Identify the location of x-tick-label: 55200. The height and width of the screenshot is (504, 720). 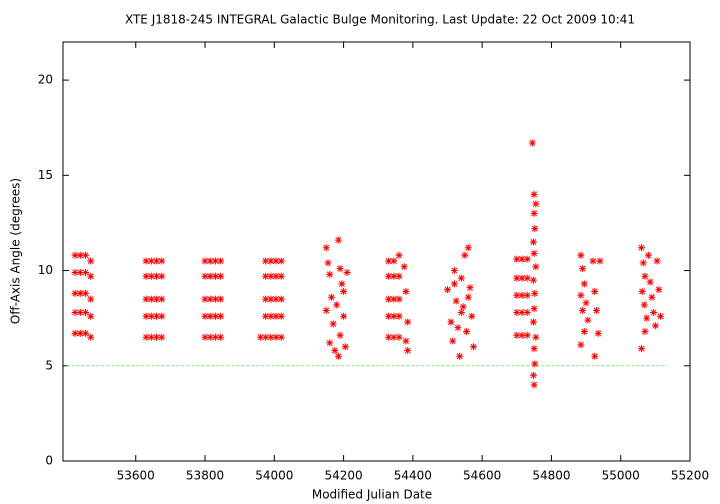
(690, 476).